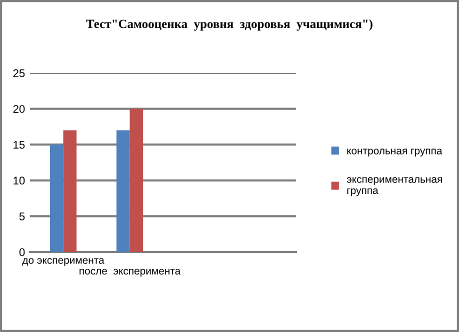  I want to click on y-tick-label: 15, so click(19, 144).